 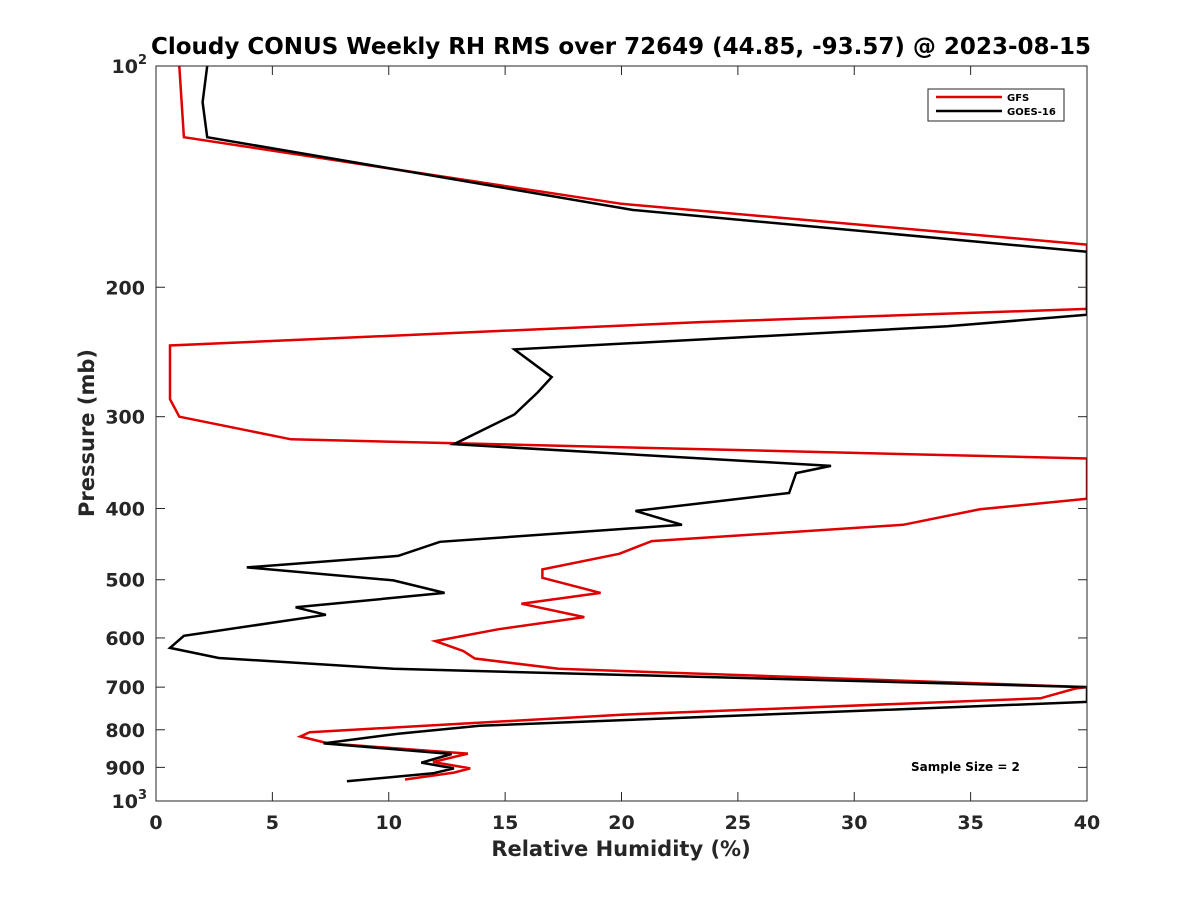 I want to click on x-tick-label: 10, so click(x=389, y=823).